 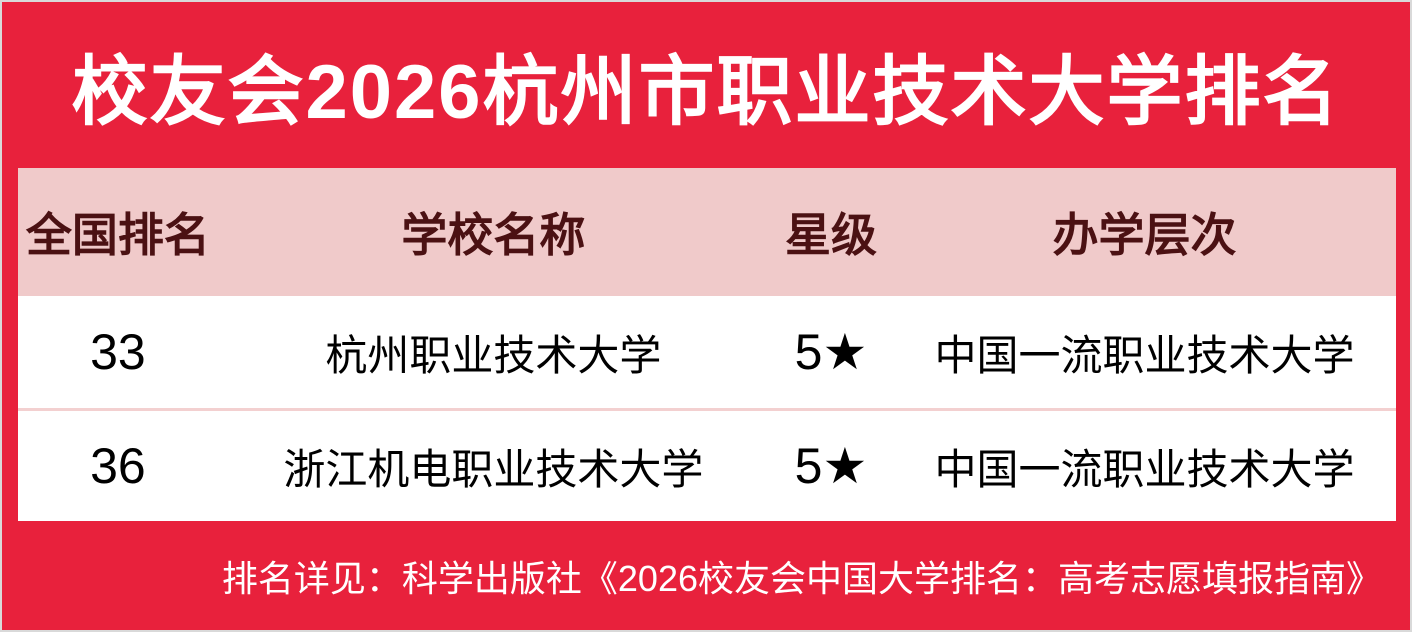 What do you see at coordinates (118, 352) in the screenshot?
I see `rank-cell: 33` at bounding box center [118, 352].